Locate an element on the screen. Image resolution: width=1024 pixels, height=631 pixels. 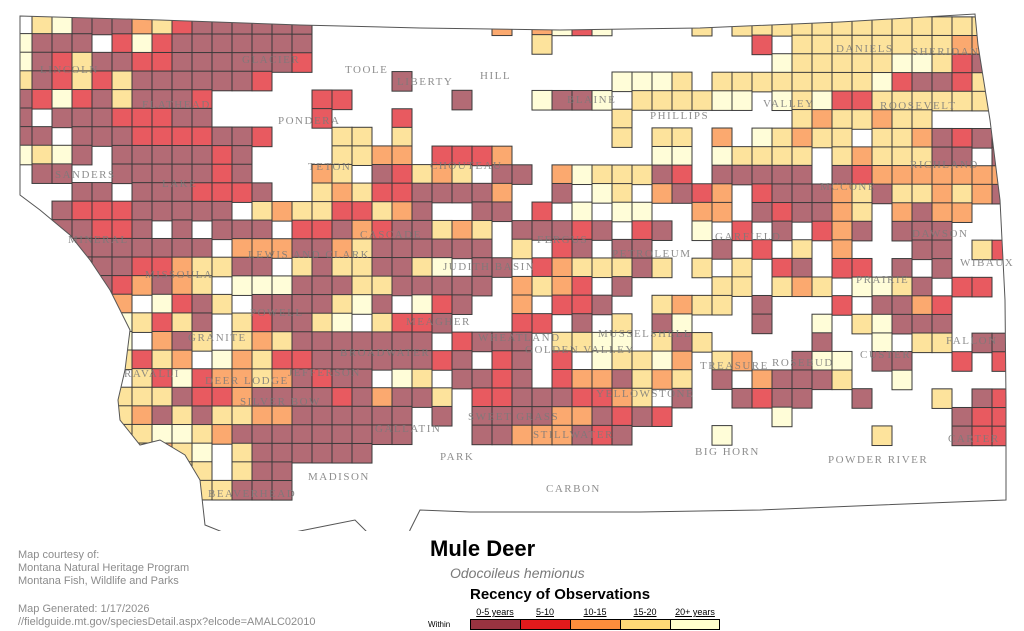
county-label: FERGUS is located at coordinates (562, 240).